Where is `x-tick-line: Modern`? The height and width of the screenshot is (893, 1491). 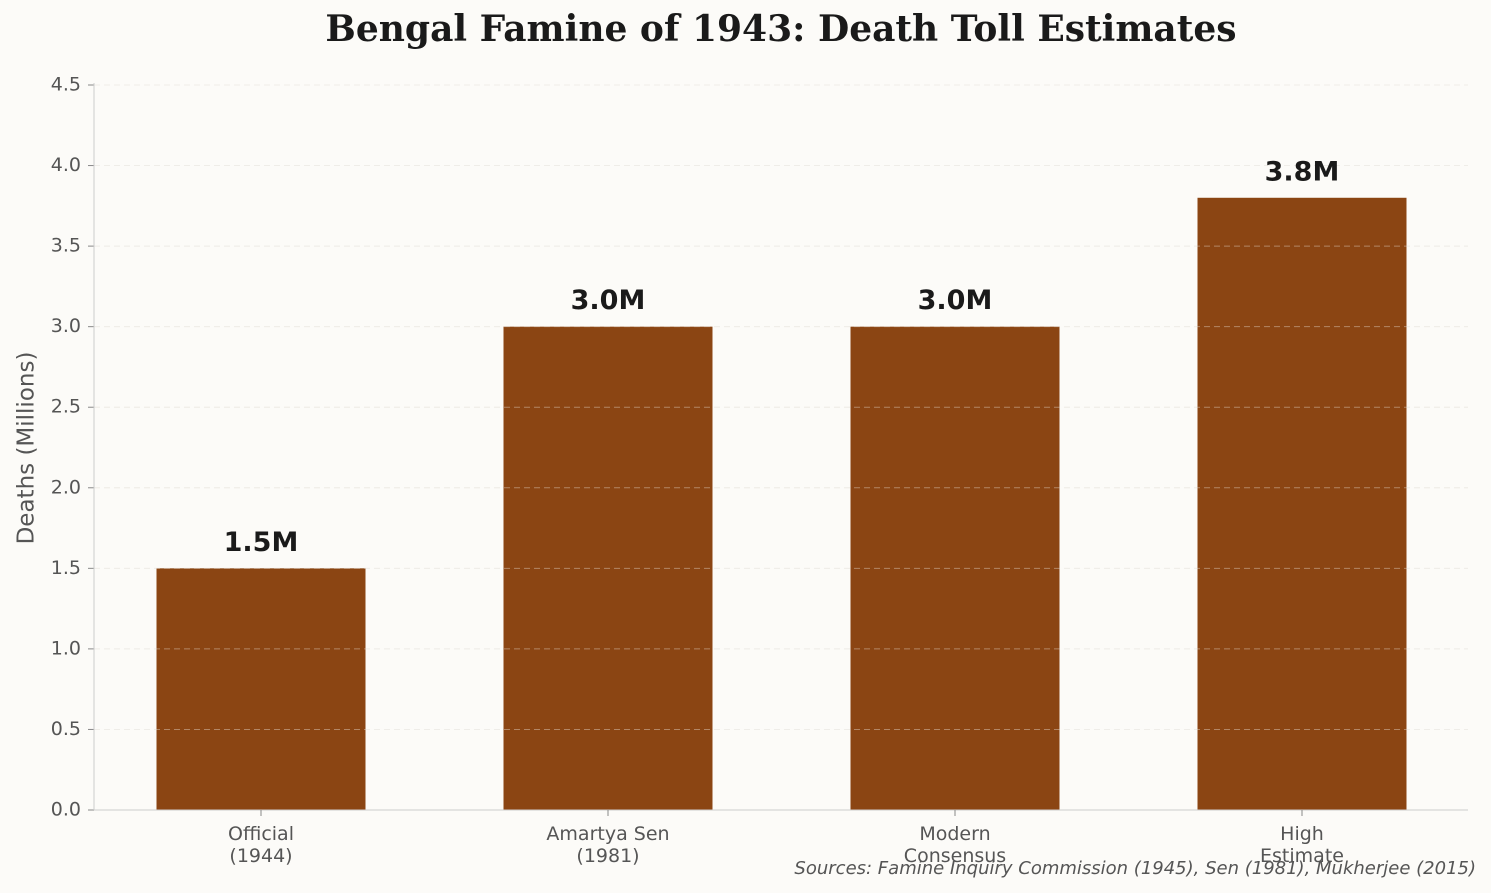 x-tick-line: Modern is located at coordinates (954, 834).